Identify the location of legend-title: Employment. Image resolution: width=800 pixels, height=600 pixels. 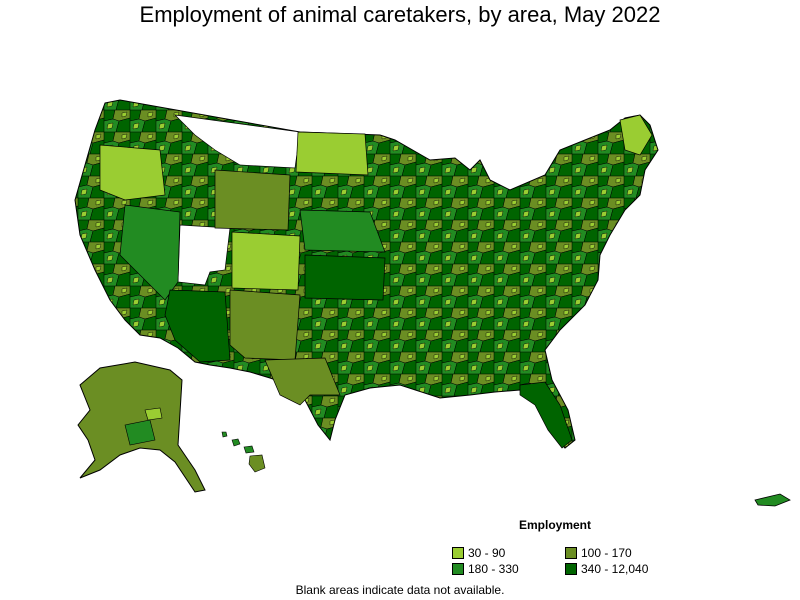
(554, 525).